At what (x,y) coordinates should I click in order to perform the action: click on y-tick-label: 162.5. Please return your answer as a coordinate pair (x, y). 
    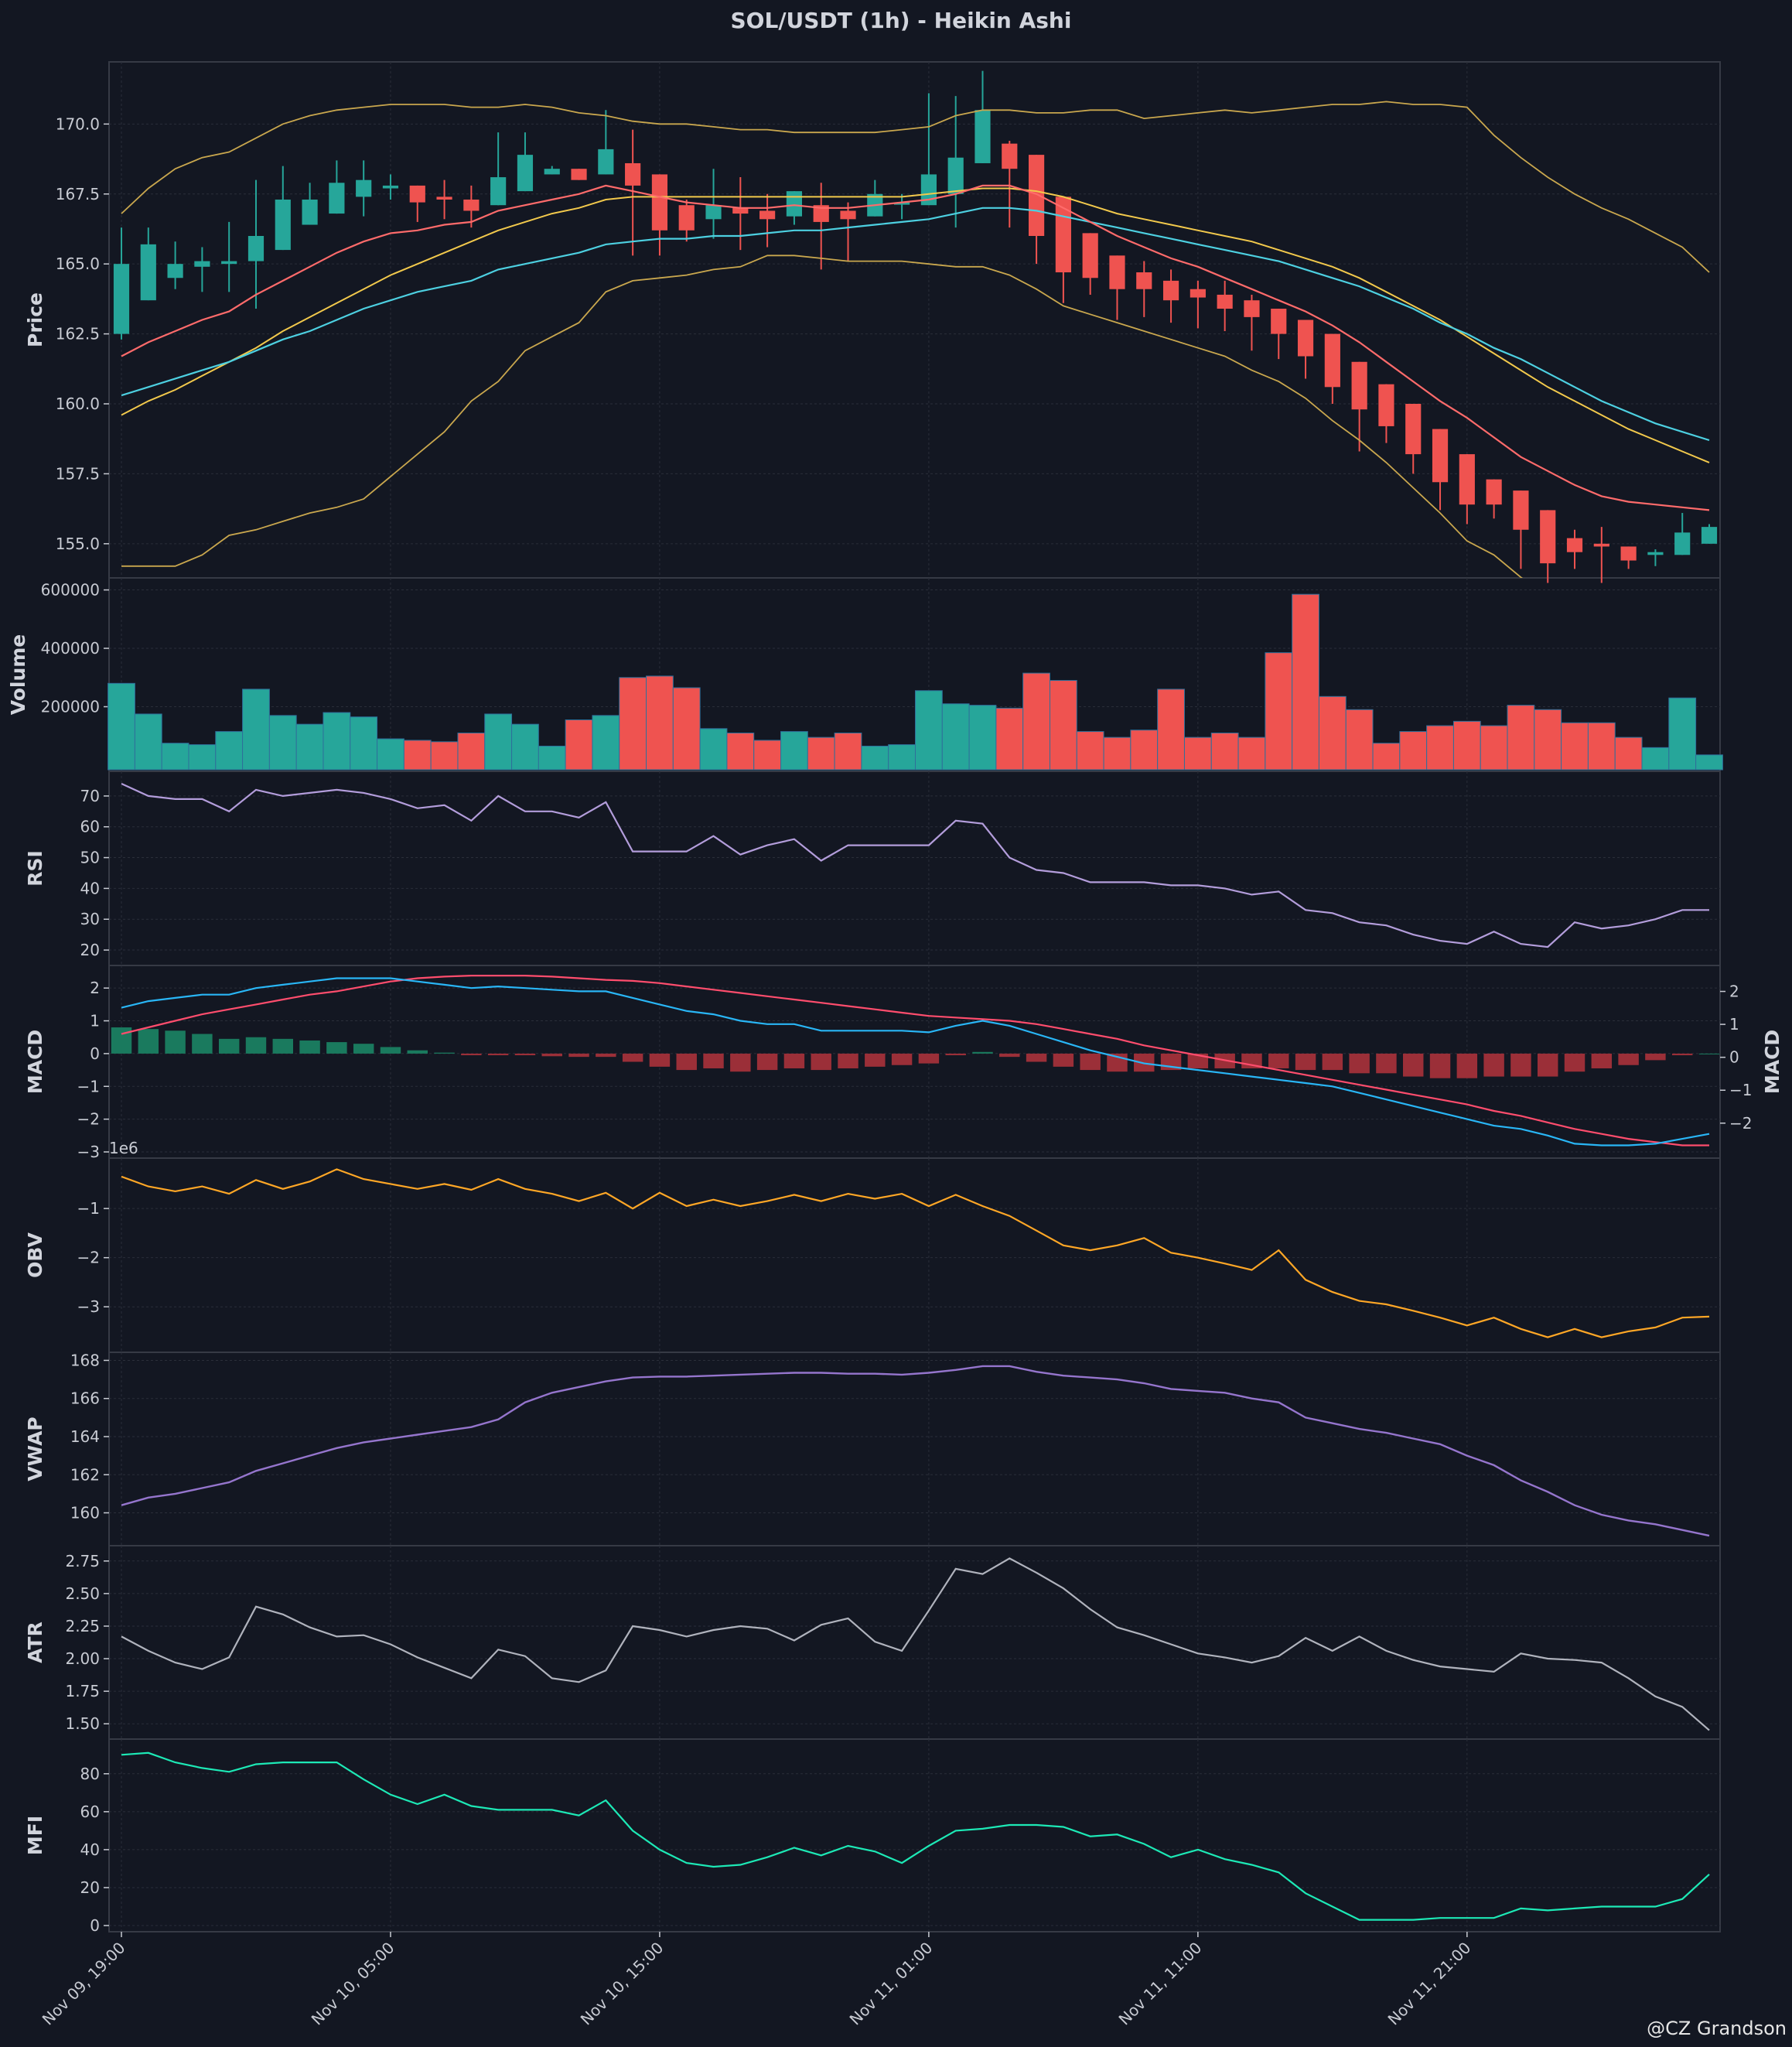
    Looking at the image, I should click on (78, 334).